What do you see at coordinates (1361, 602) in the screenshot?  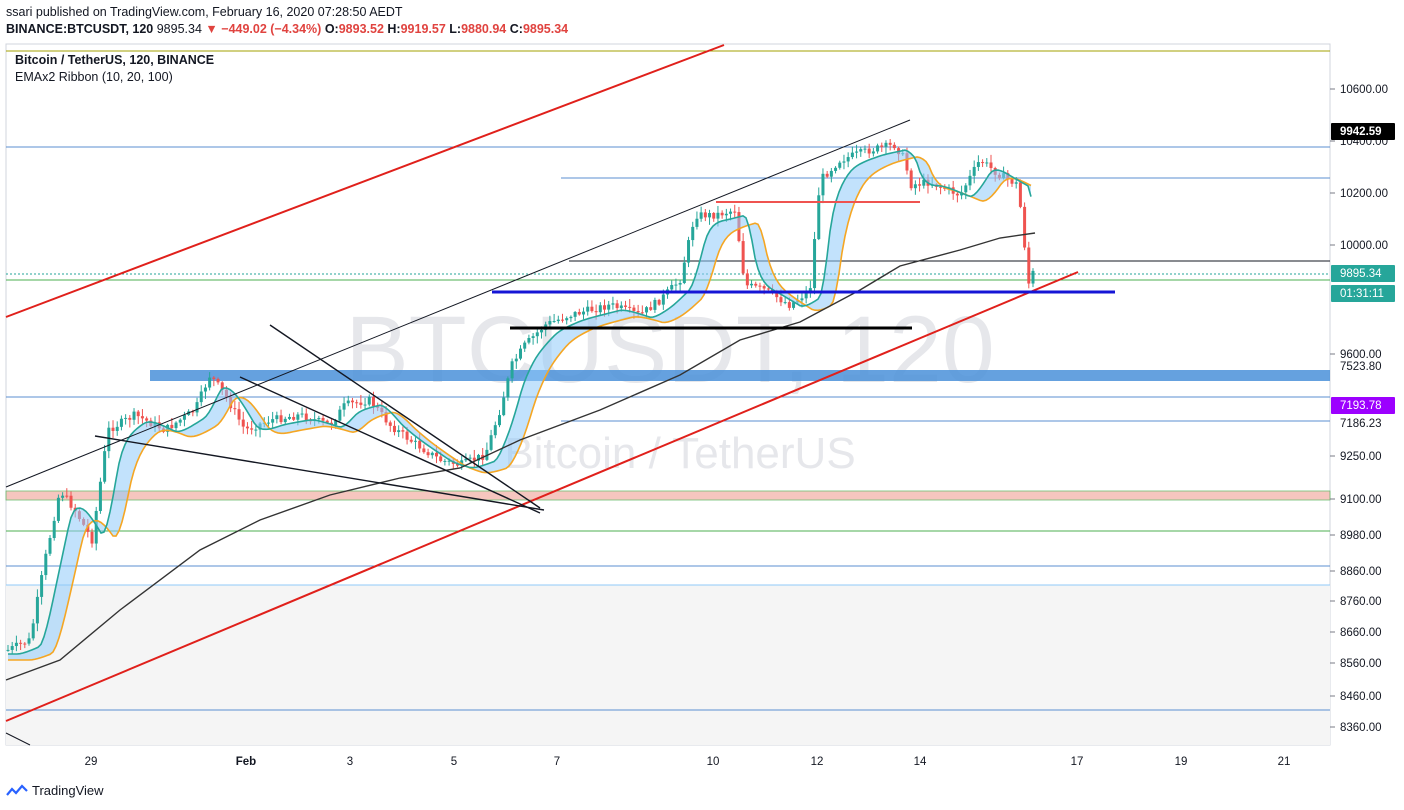 I see `price-tick-label: 8760.00` at bounding box center [1361, 602].